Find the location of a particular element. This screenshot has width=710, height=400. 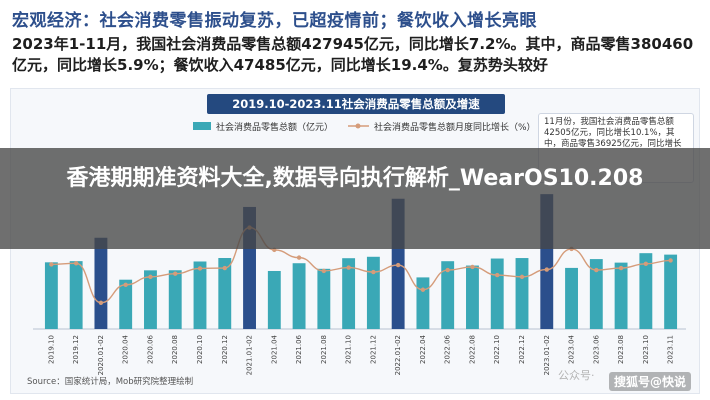

bar-2020.08 is located at coordinates (175, 299).